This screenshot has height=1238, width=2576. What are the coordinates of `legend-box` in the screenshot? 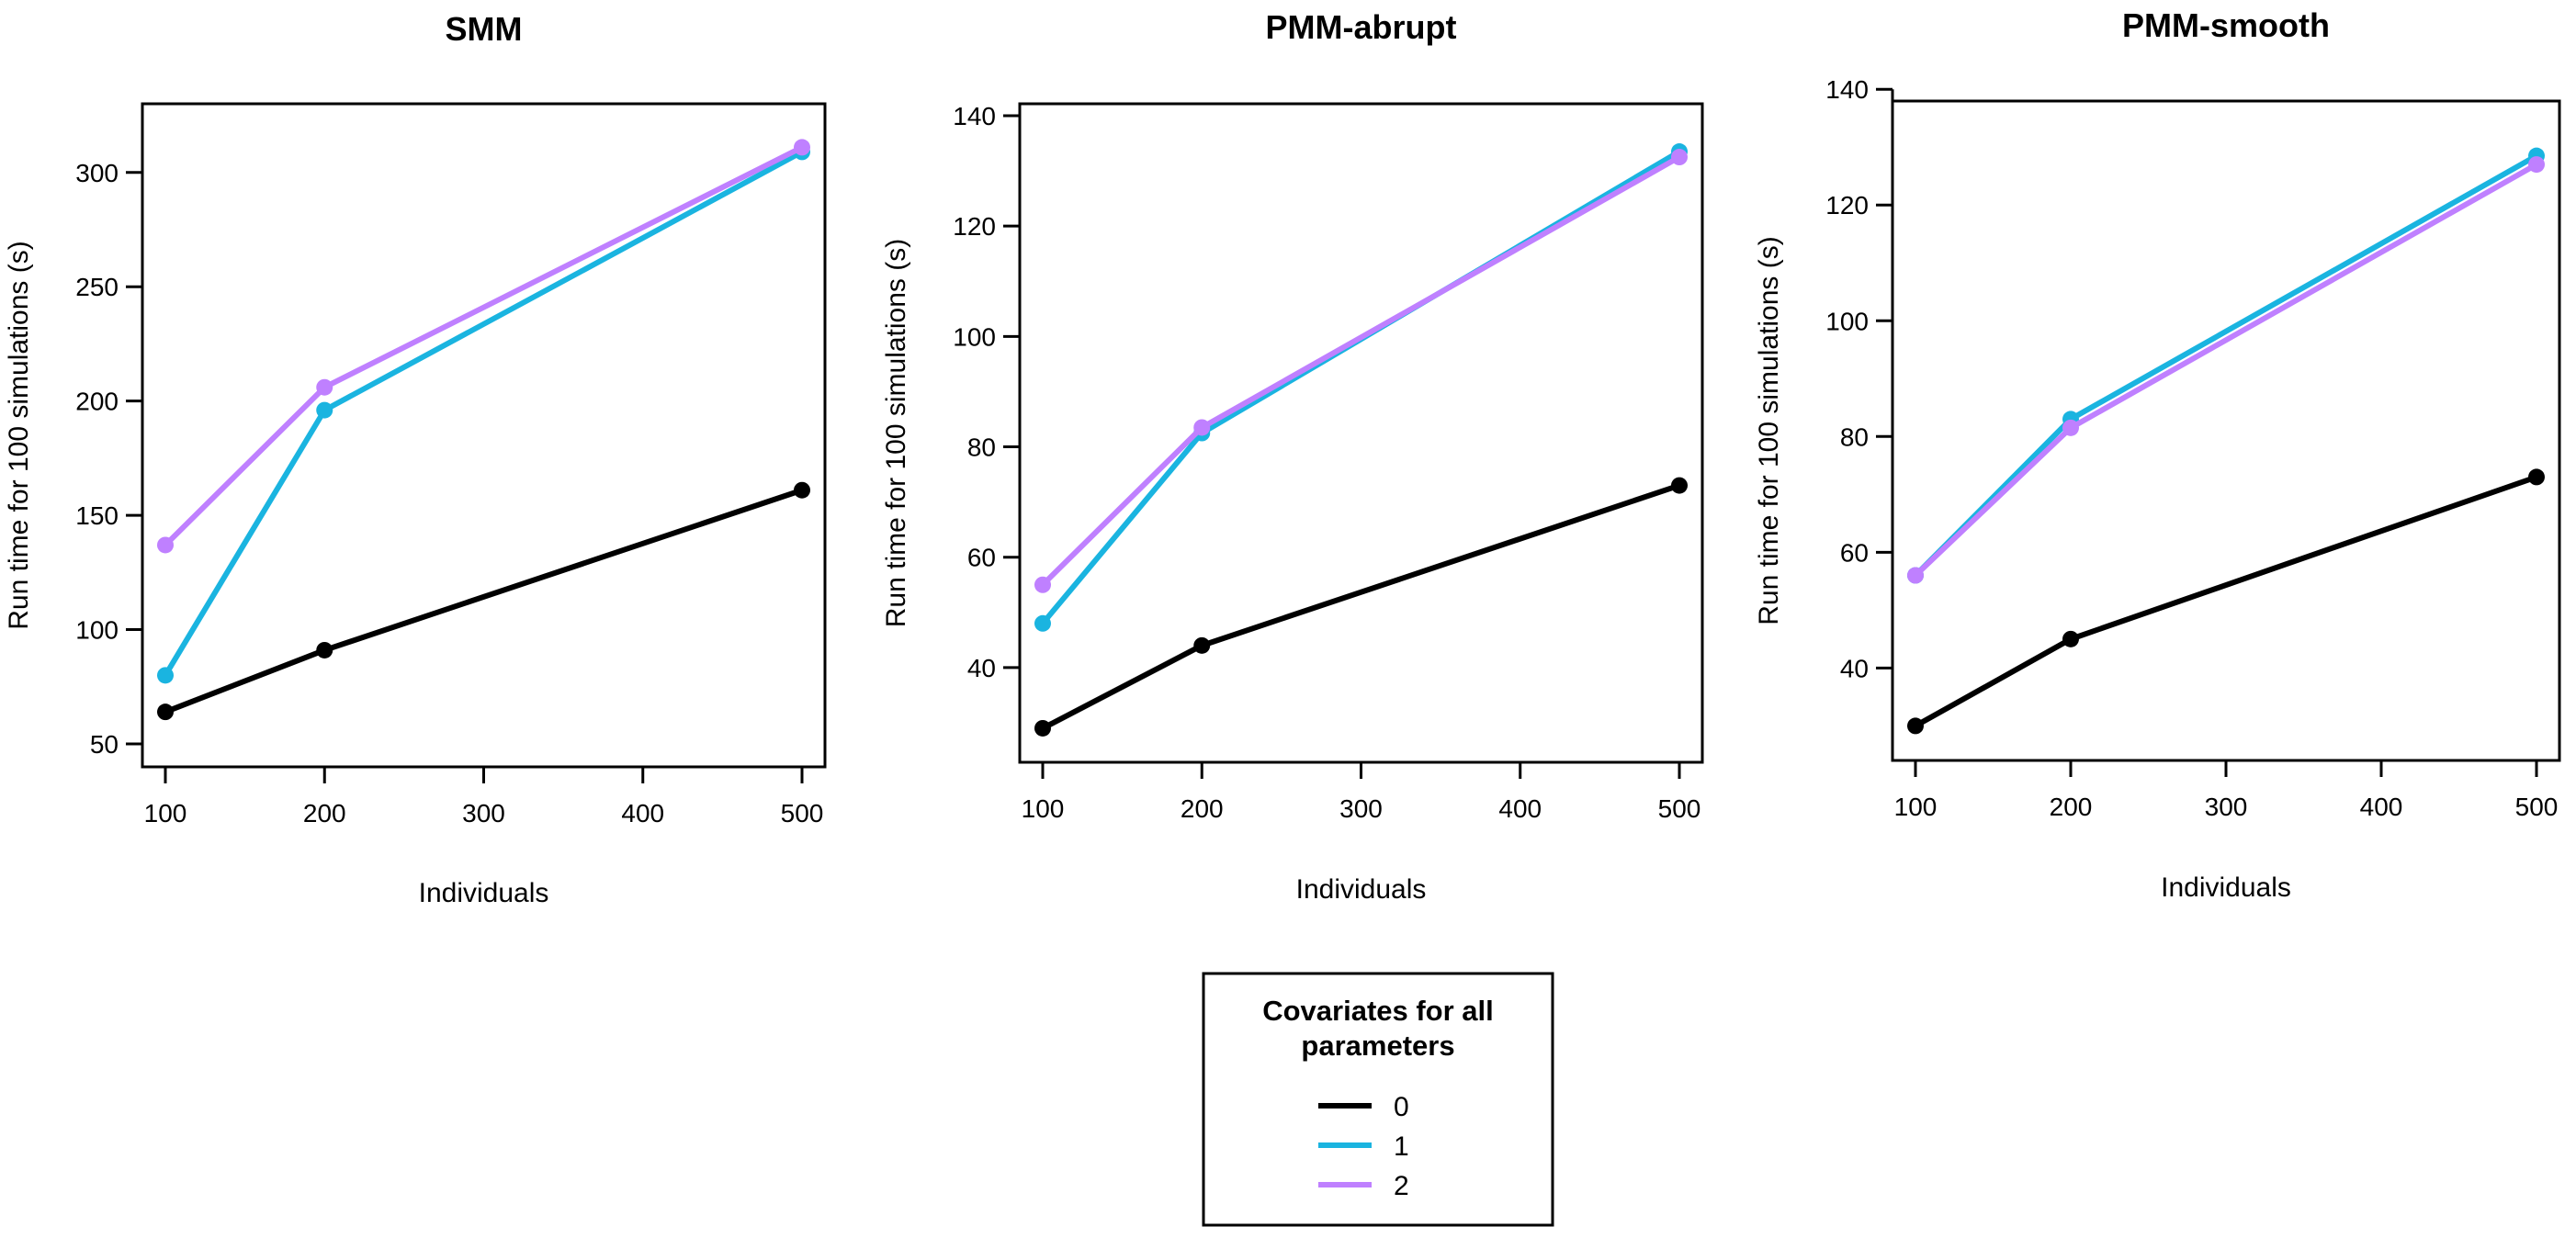 It's located at (1378, 1099).